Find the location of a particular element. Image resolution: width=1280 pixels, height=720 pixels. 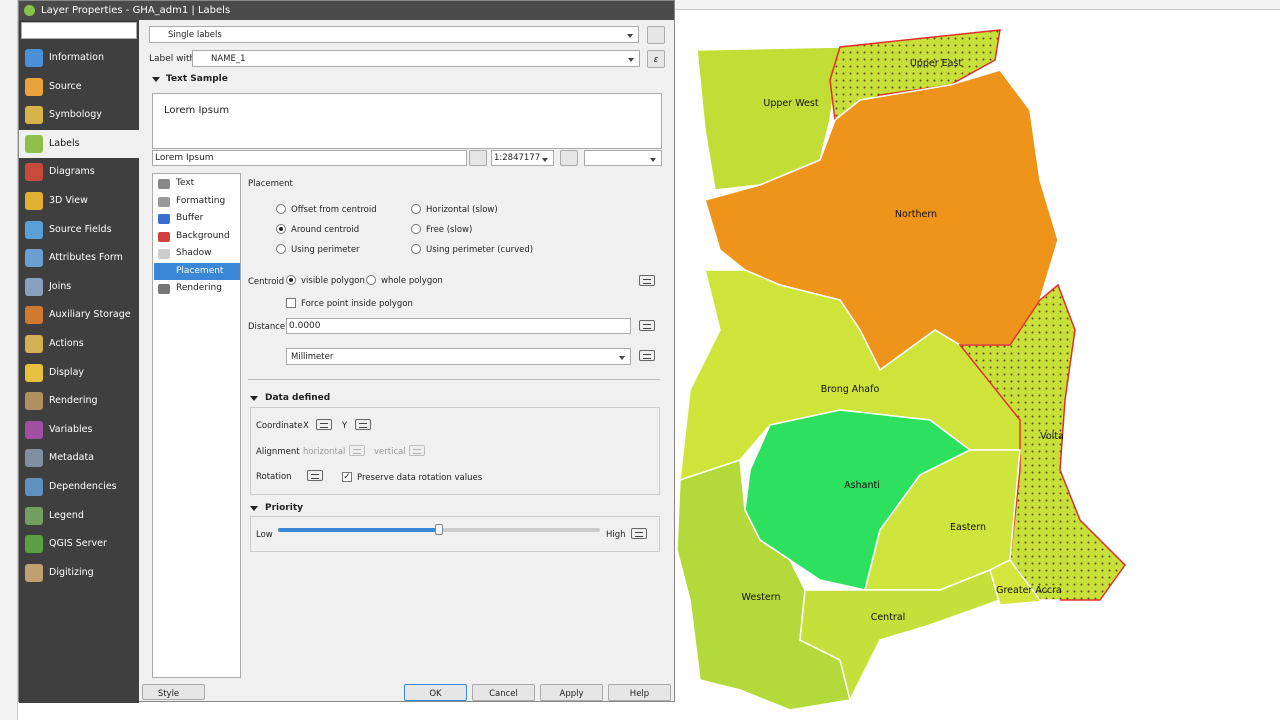

sidebar-item: Source Fields is located at coordinates (79, 230).